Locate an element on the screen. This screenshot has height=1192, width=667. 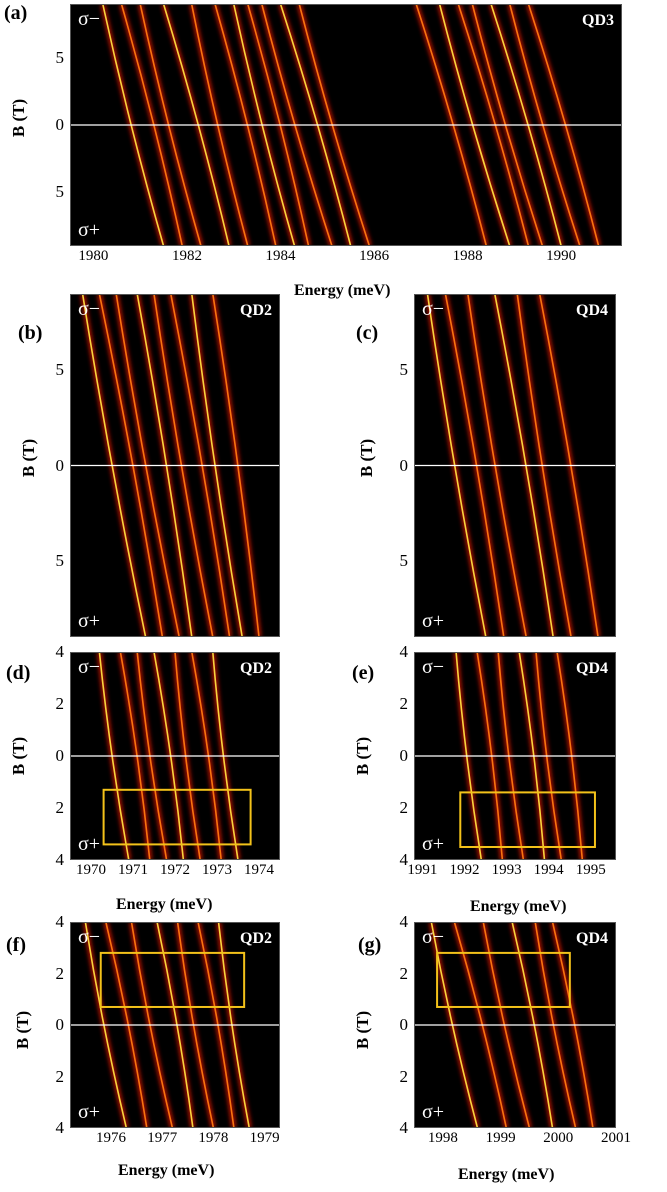
heatmap-d: QD2 σ− σ+ is located at coordinates (175, 756).